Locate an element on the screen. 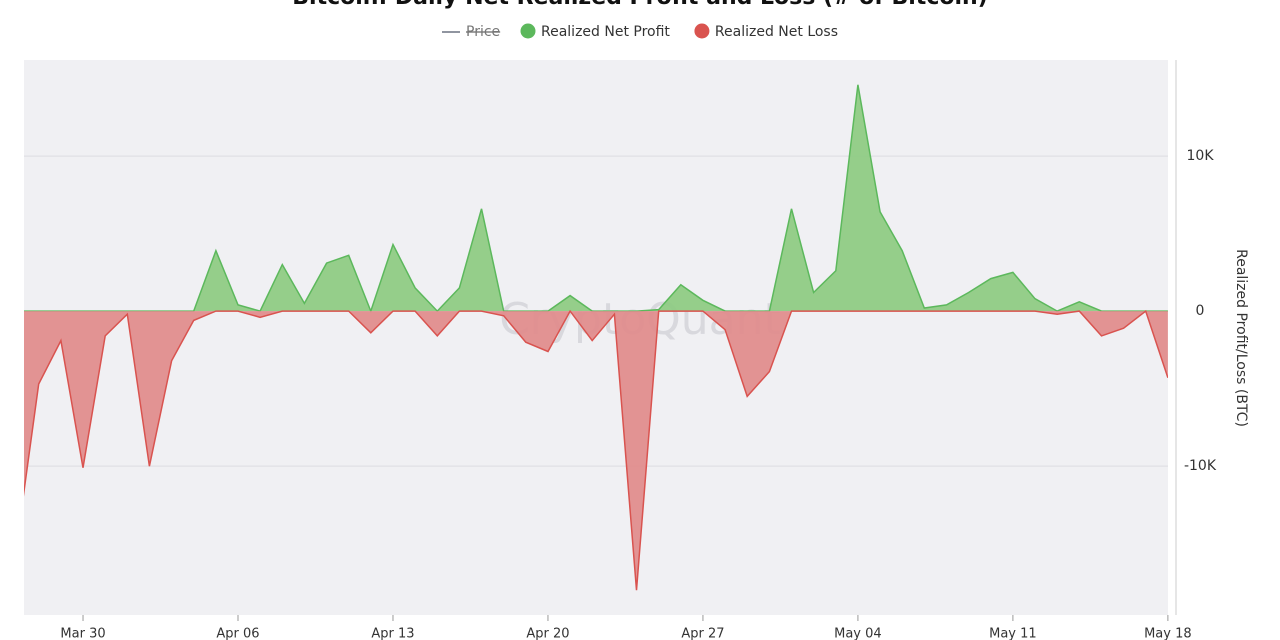 This screenshot has height=640, width=1280. legend-label: Price is located at coordinates (483, 32).